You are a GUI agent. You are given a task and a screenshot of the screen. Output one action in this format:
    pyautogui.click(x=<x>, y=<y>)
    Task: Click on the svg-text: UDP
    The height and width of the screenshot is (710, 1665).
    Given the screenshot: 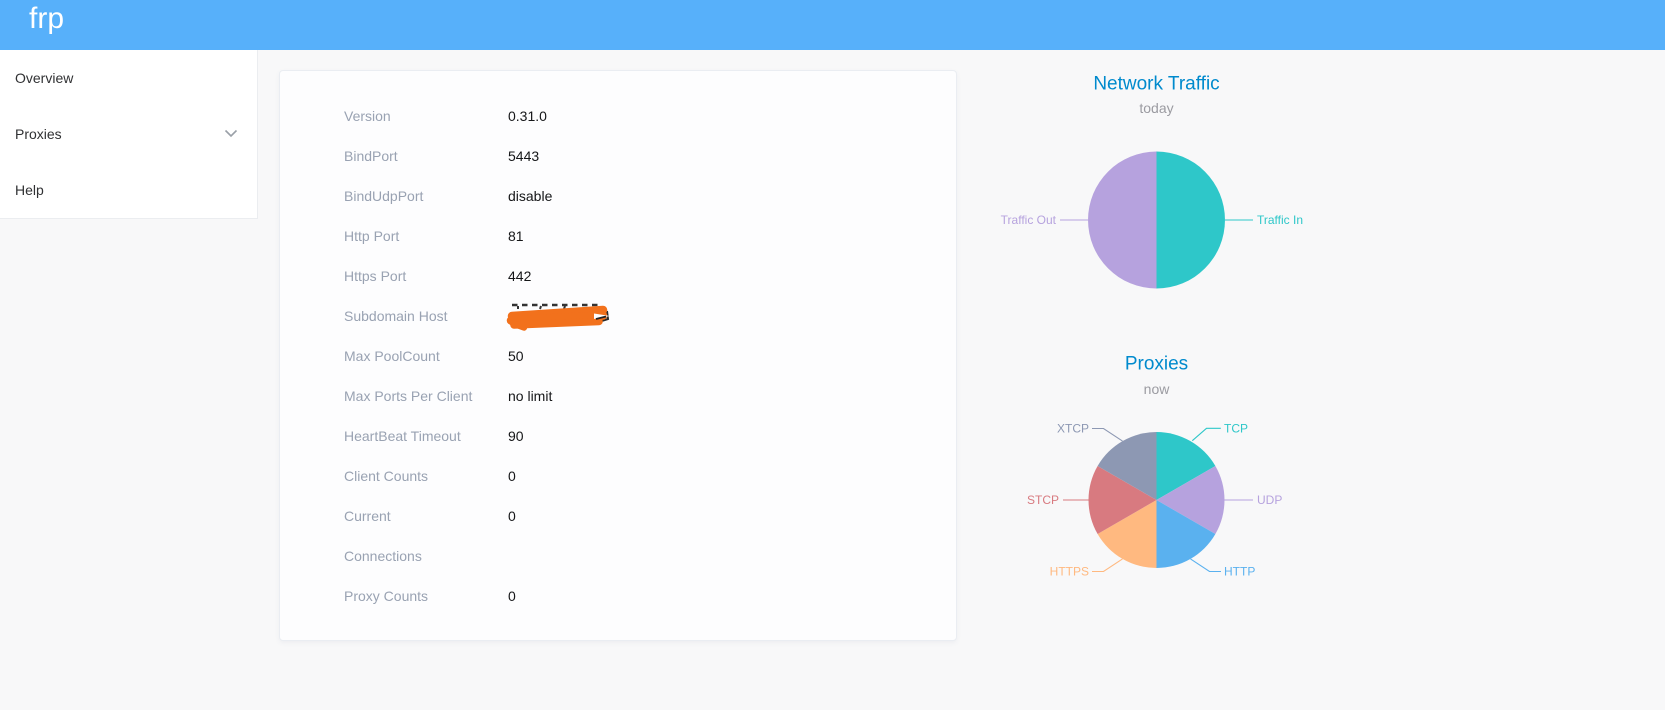 What is the action you would take?
    pyautogui.click(x=1269, y=500)
    